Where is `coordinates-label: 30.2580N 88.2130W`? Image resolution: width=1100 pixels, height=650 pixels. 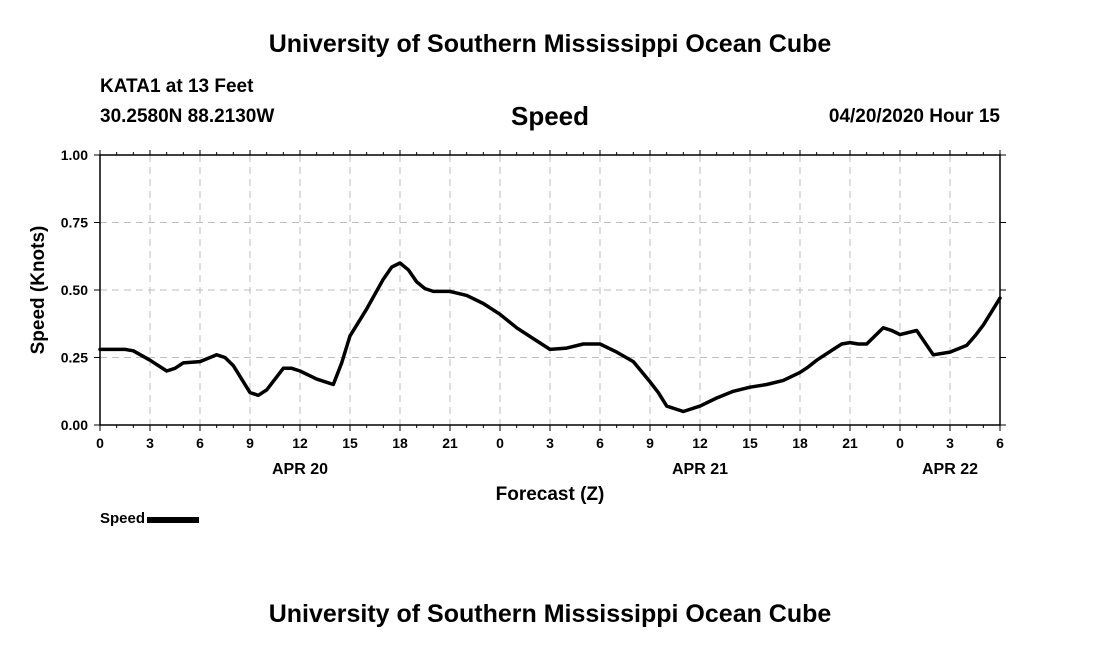
coordinates-label: 30.2580N 88.2130W is located at coordinates (187, 116).